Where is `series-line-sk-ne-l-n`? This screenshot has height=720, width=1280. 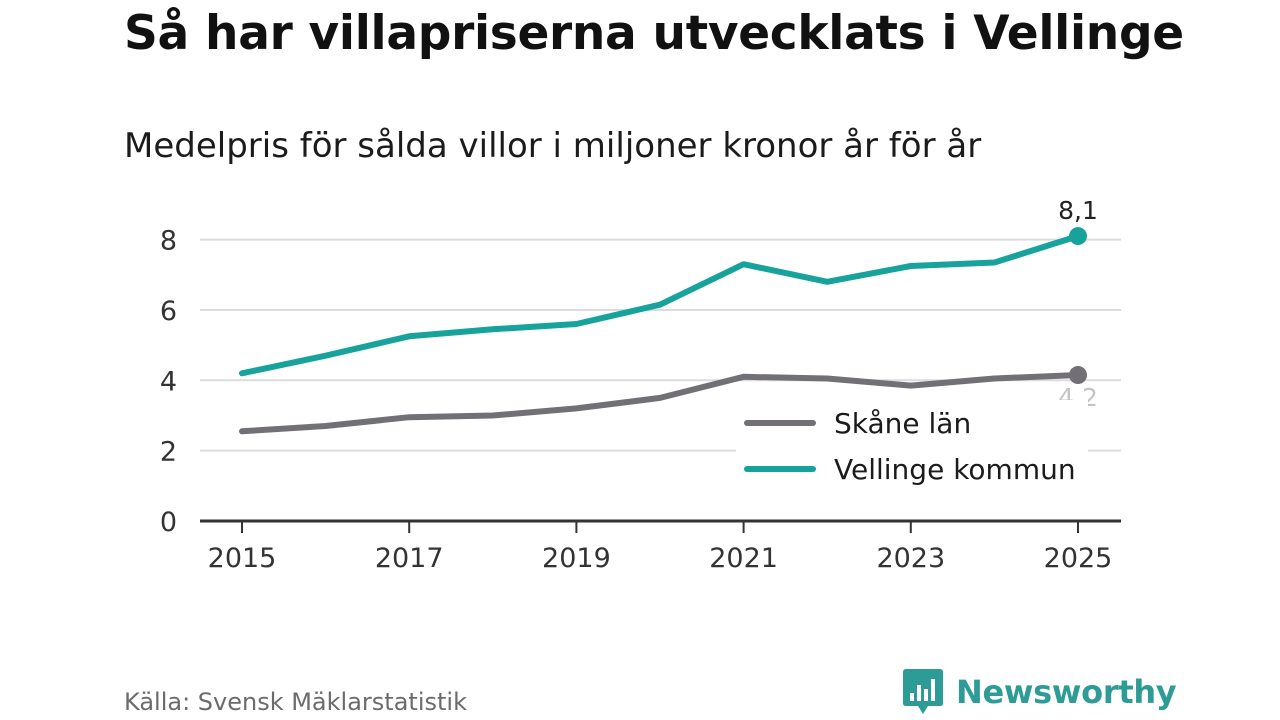
series-line-sk-ne-l-n is located at coordinates (660, 403).